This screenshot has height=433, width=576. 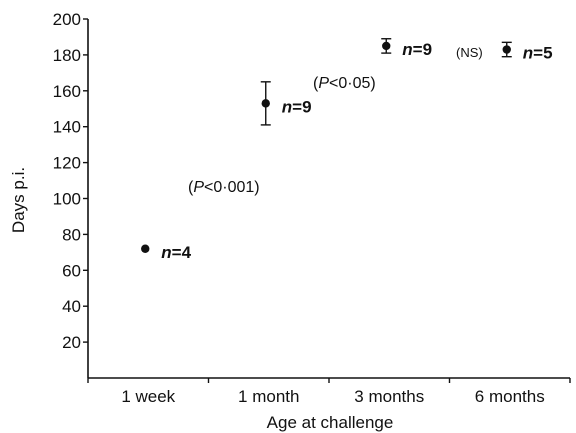 What do you see at coordinates (329, 391) in the screenshot?
I see `x-axis: 1 week 1 month 3 months 6 months` at bounding box center [329, 391].